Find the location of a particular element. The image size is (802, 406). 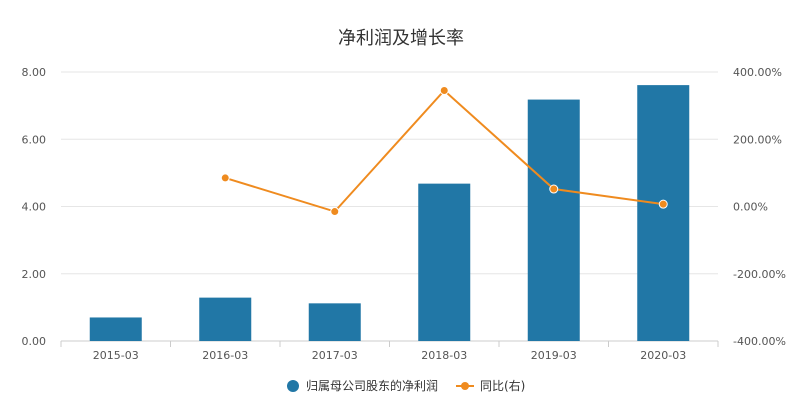

x-tick-label: 2016-03 is located at coordinates (225, 355).